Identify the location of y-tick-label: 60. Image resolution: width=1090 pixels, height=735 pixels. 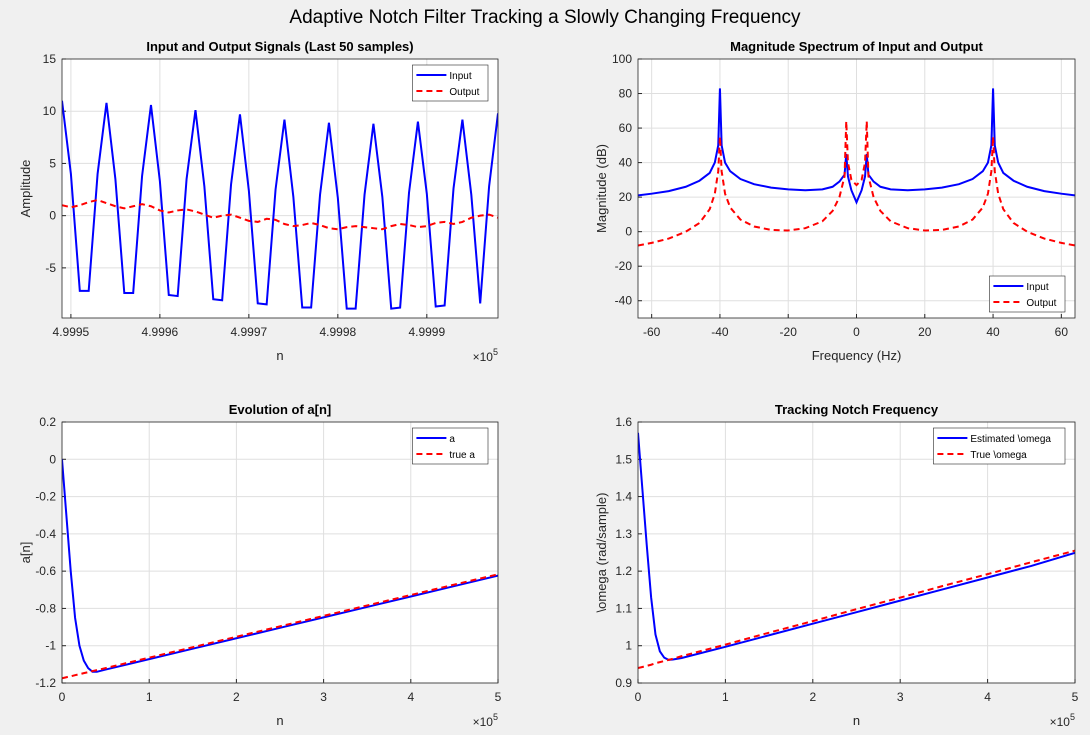
(626, 128).